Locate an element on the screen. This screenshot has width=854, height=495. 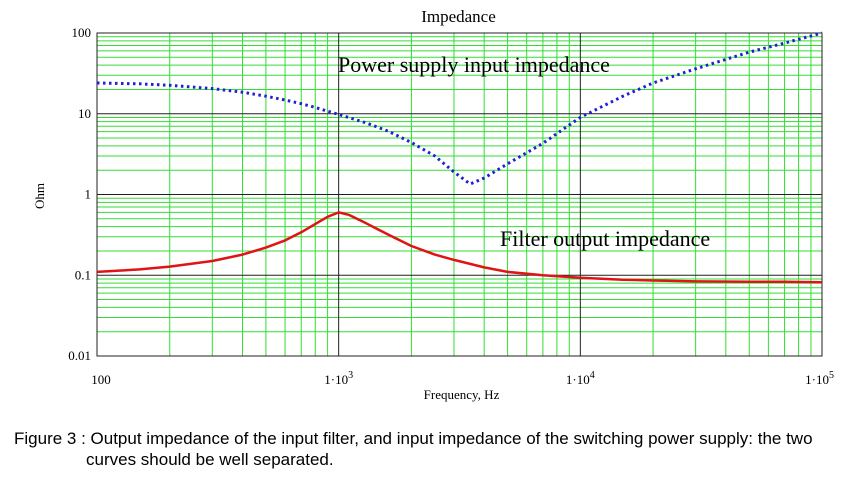
annotation-label: Power supply input impedance is located at coordinates (474, 64).